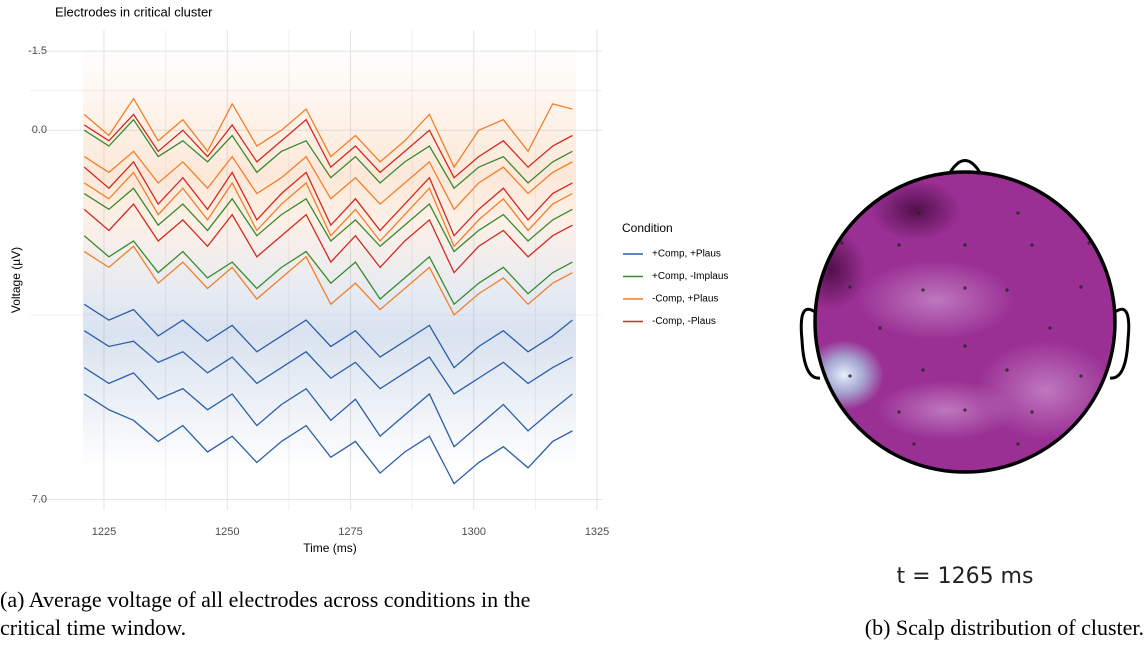 This screenshot has width=1146, height=648. What do you see at coordinates (16, 280) in the screenshot?
I see `y-axis-label: Voltage (µV)` at bounding box center [16, 280].